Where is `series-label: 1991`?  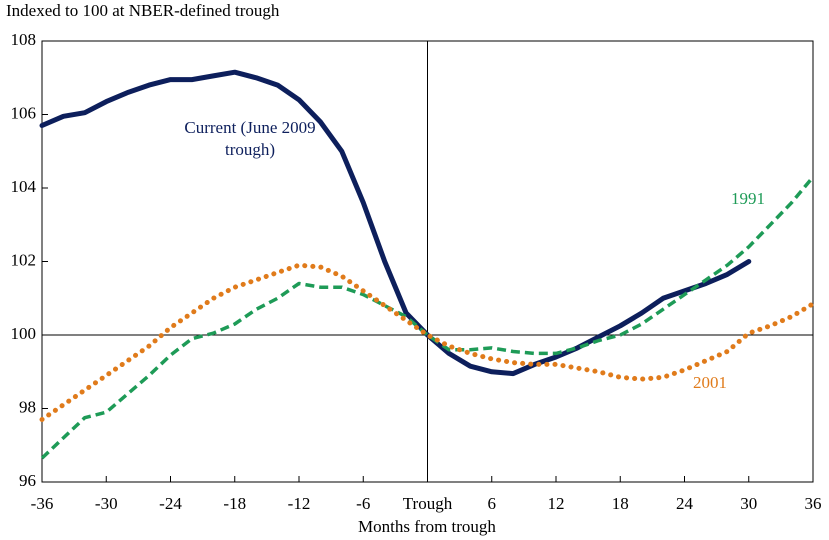
series-label: 1991 is located at coordinates (748, 198).